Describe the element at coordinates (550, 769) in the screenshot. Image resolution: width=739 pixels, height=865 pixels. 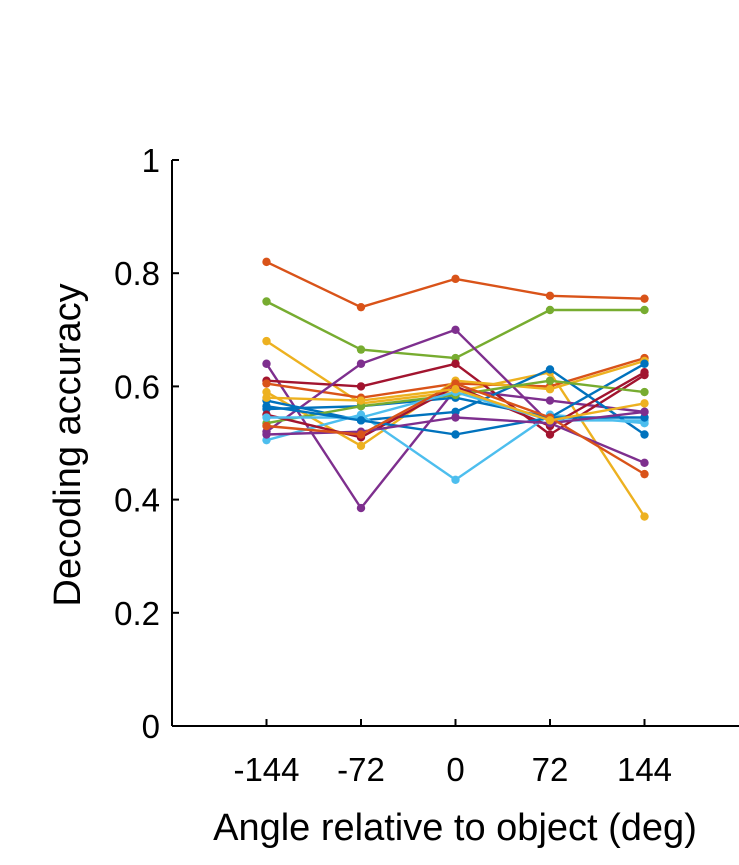
I see `x-tick-label: 72` at that location.